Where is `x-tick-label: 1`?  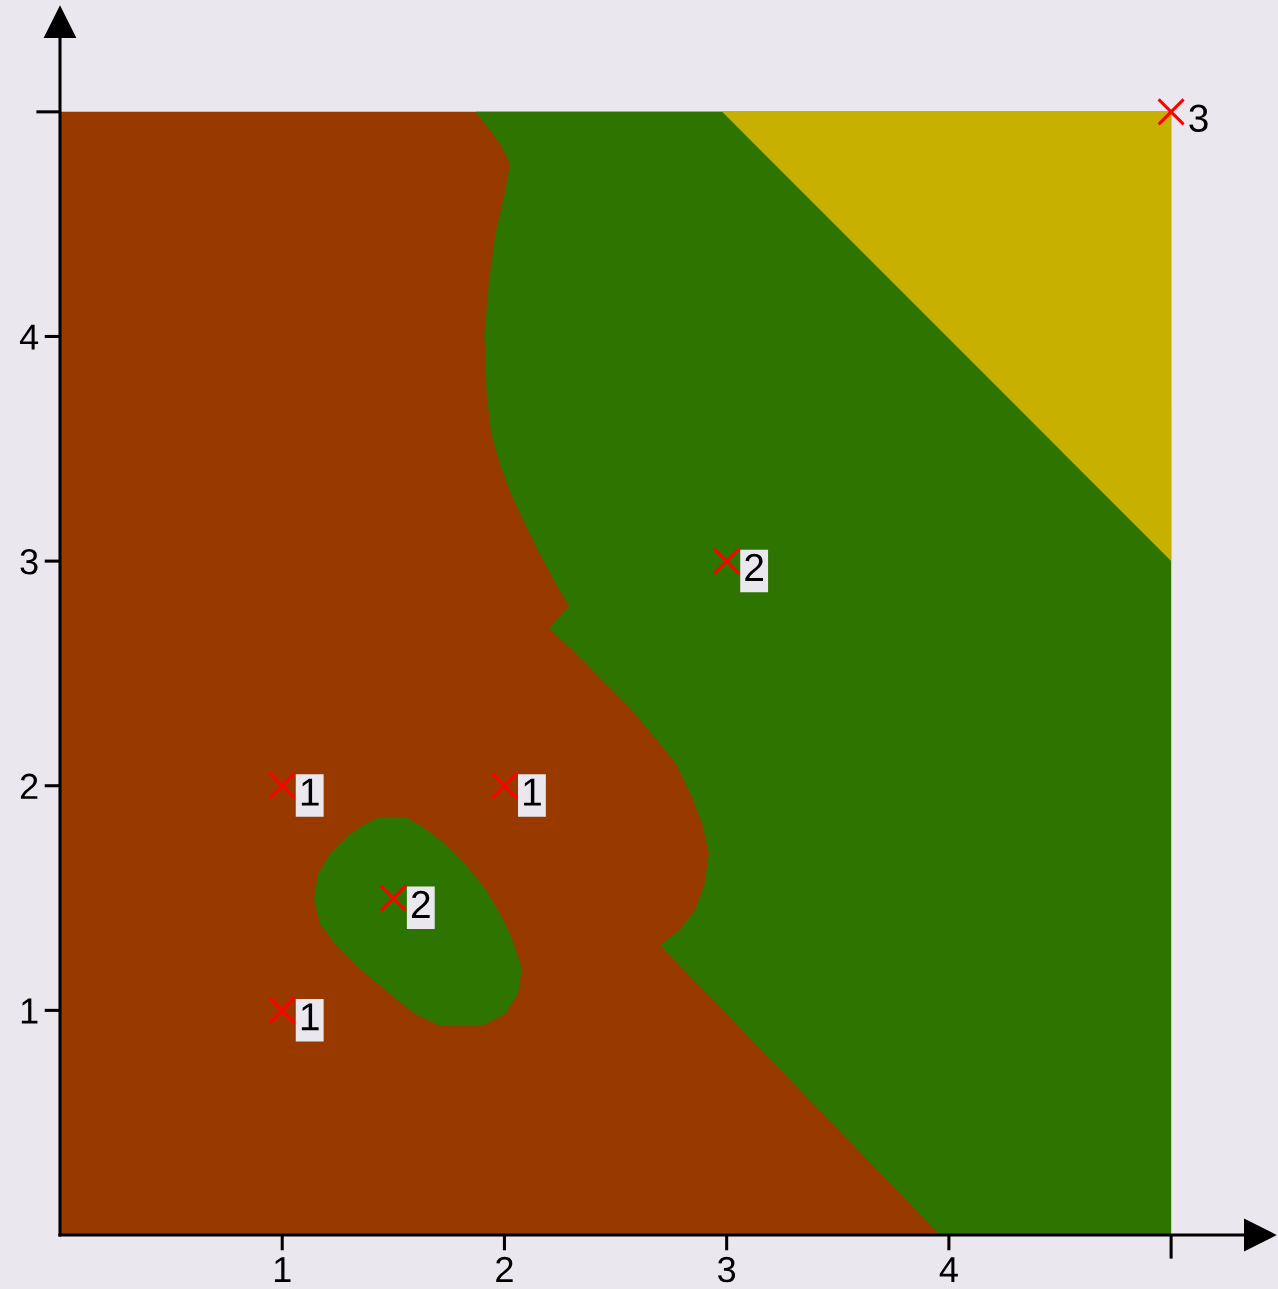
x-tick-label: 1 is located at coordinates (282, 1269).